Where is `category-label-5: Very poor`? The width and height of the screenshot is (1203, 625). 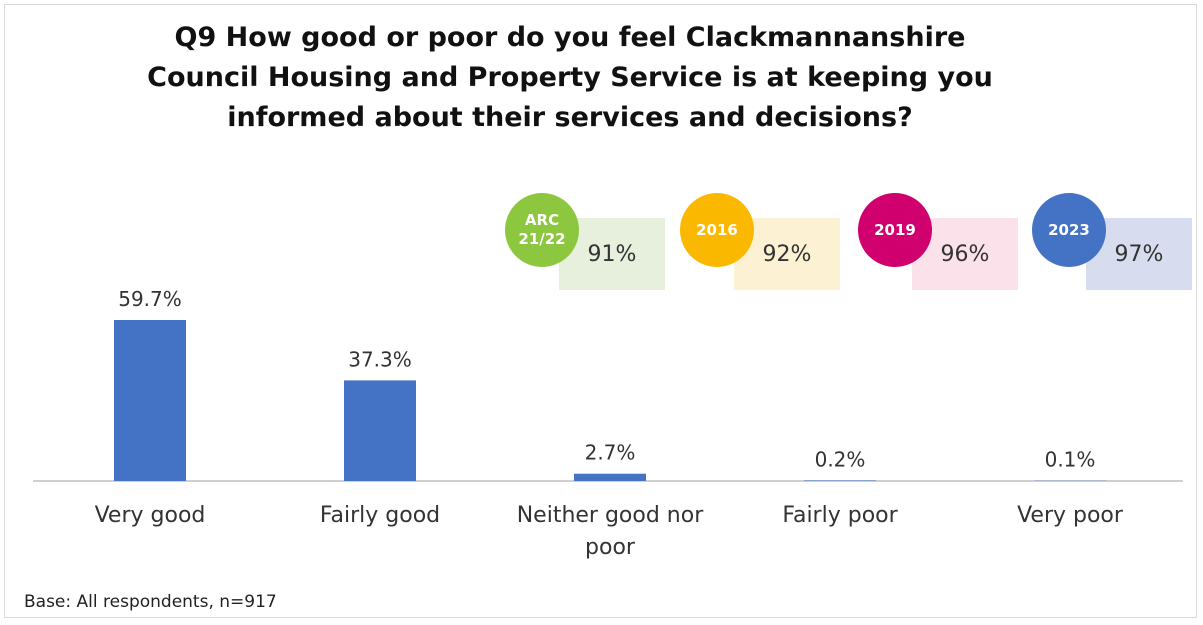 category-label-5: Very poor is located at coordinates (1070, 515).